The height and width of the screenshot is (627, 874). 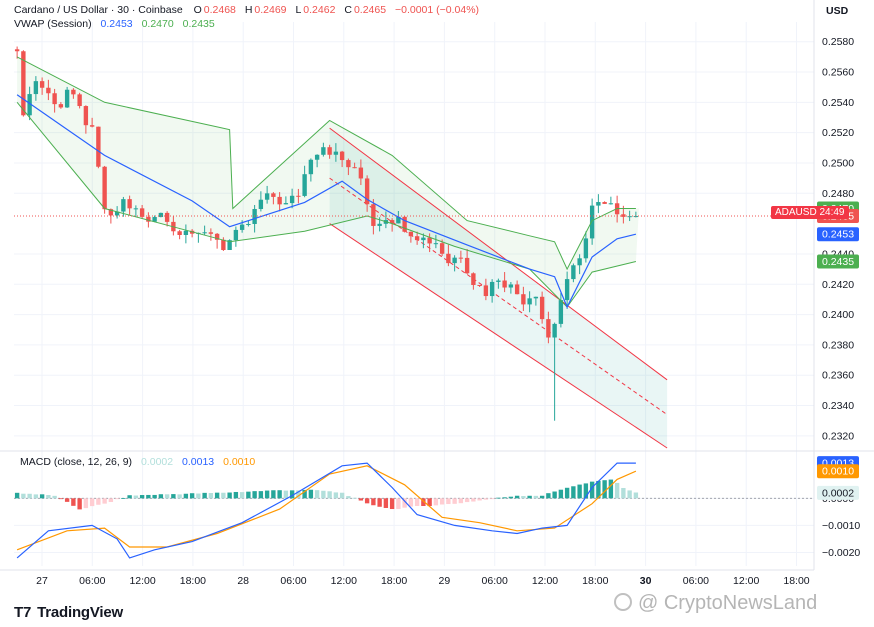 I want to click on low-value: 0.2462, so click(x=319, y=10).